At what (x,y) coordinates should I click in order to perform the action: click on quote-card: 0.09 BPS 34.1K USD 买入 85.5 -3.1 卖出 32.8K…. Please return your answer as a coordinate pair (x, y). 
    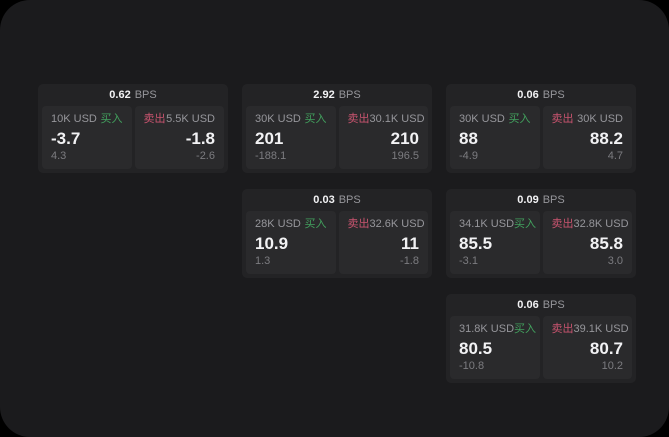
    Looking at the image, I should click on (541, 233).